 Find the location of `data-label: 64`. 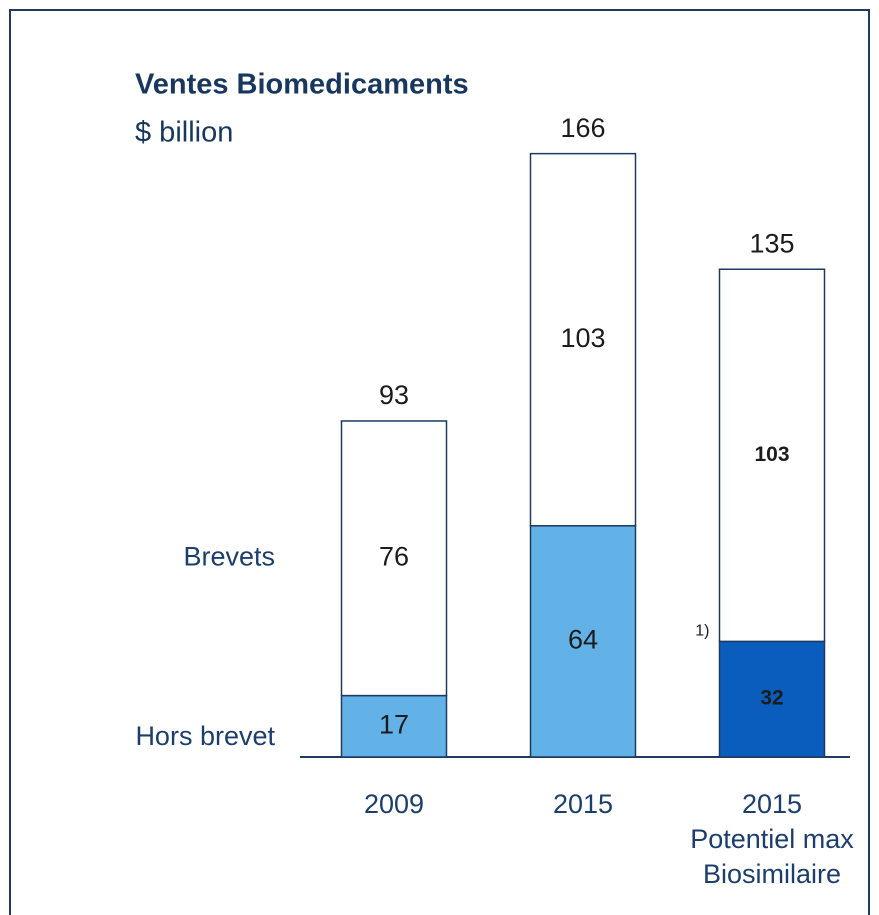

data-label: 64 is located at coordinates (583, 640).